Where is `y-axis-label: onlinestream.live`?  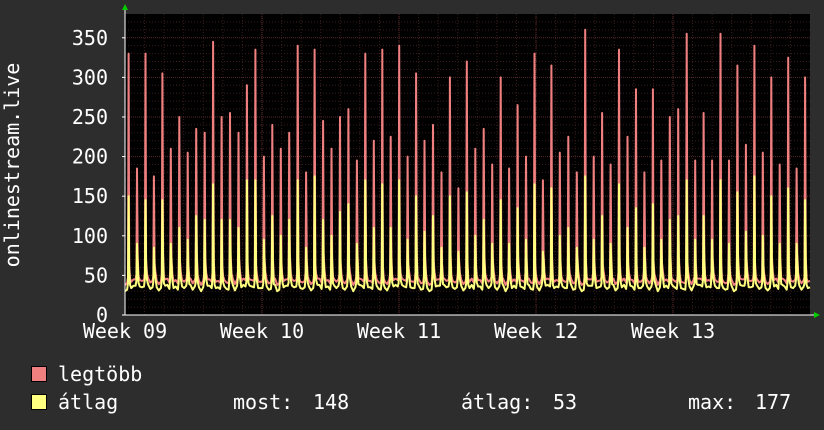 y-axis-label: onlinestream.live is located at coordinates (12, 165).